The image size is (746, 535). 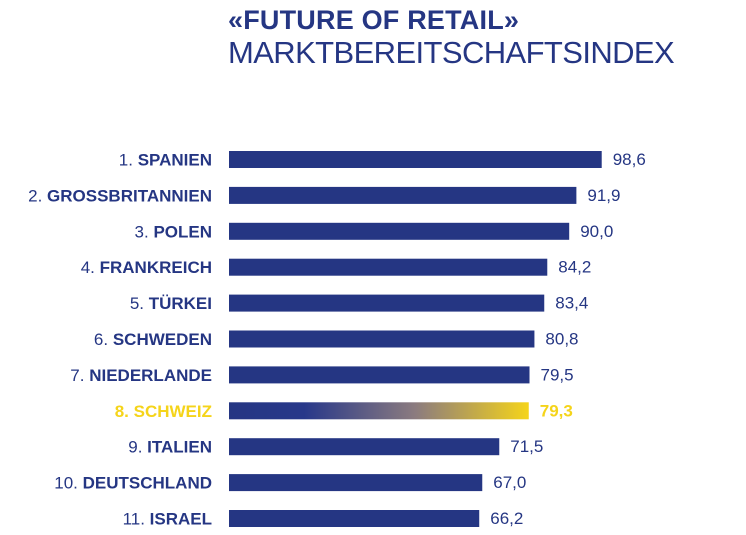 I want to click on value-label: 66,2, so click(x=506, y=518).